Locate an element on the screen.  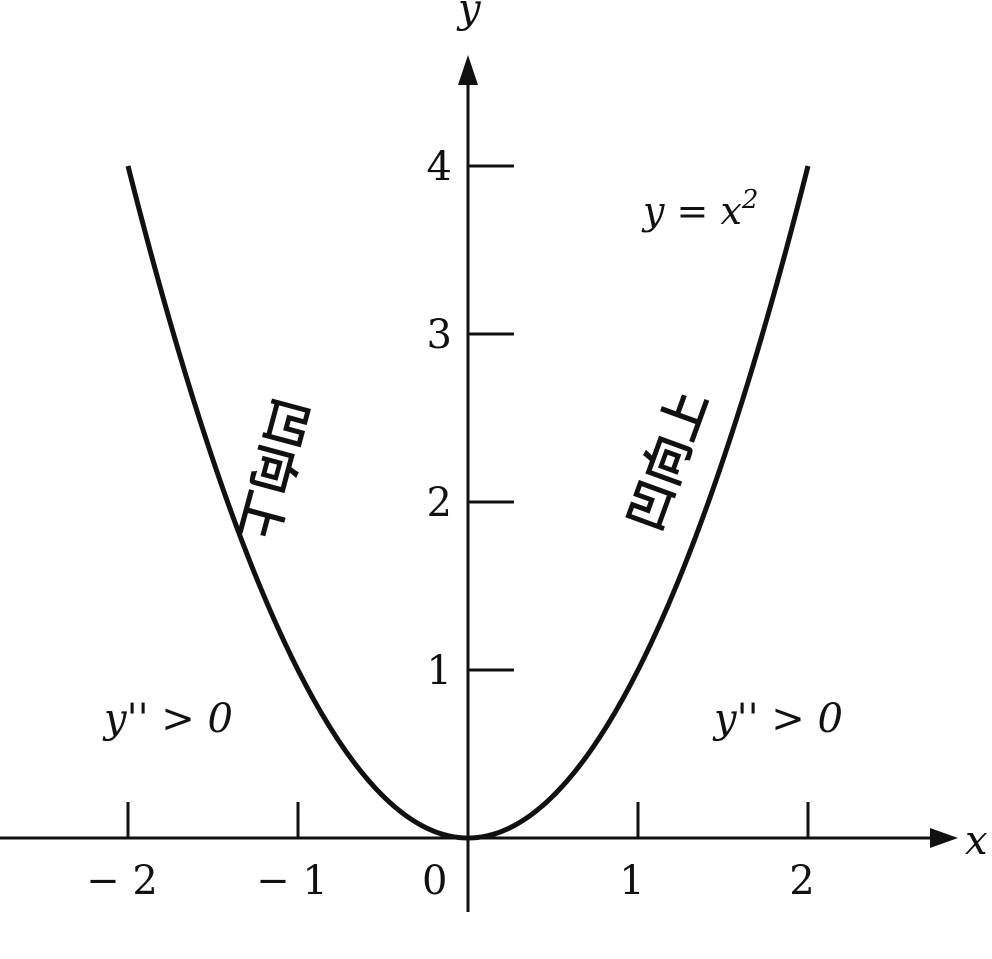
y-tick-label: 4 is located at coordinates (439, 167).